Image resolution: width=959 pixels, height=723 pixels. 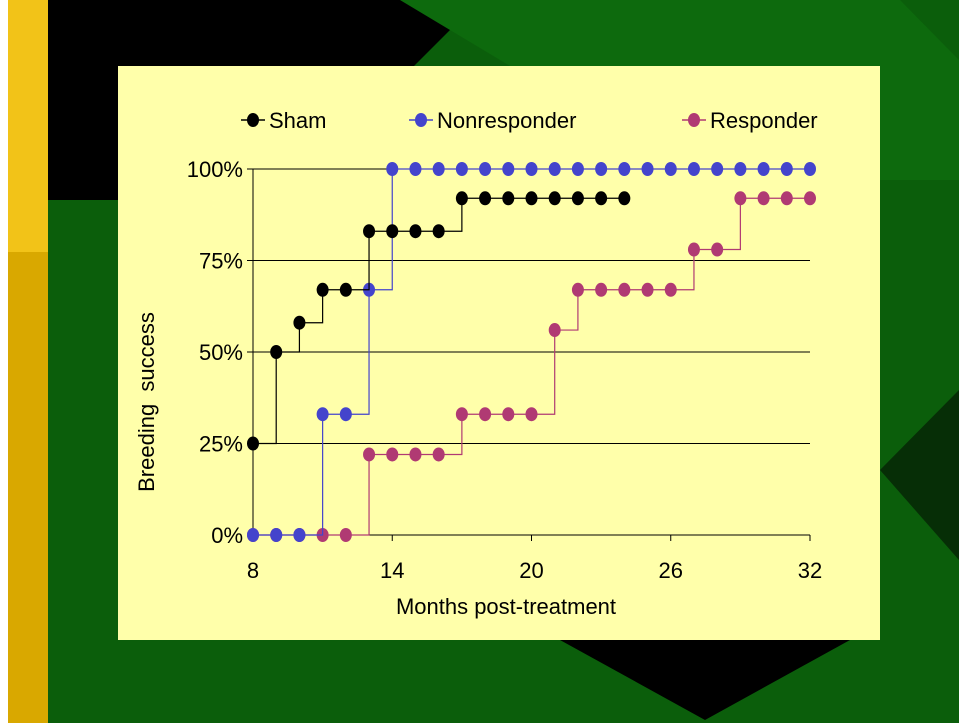 I want to click on legend-marker-sham, so click(x=253, y=120).